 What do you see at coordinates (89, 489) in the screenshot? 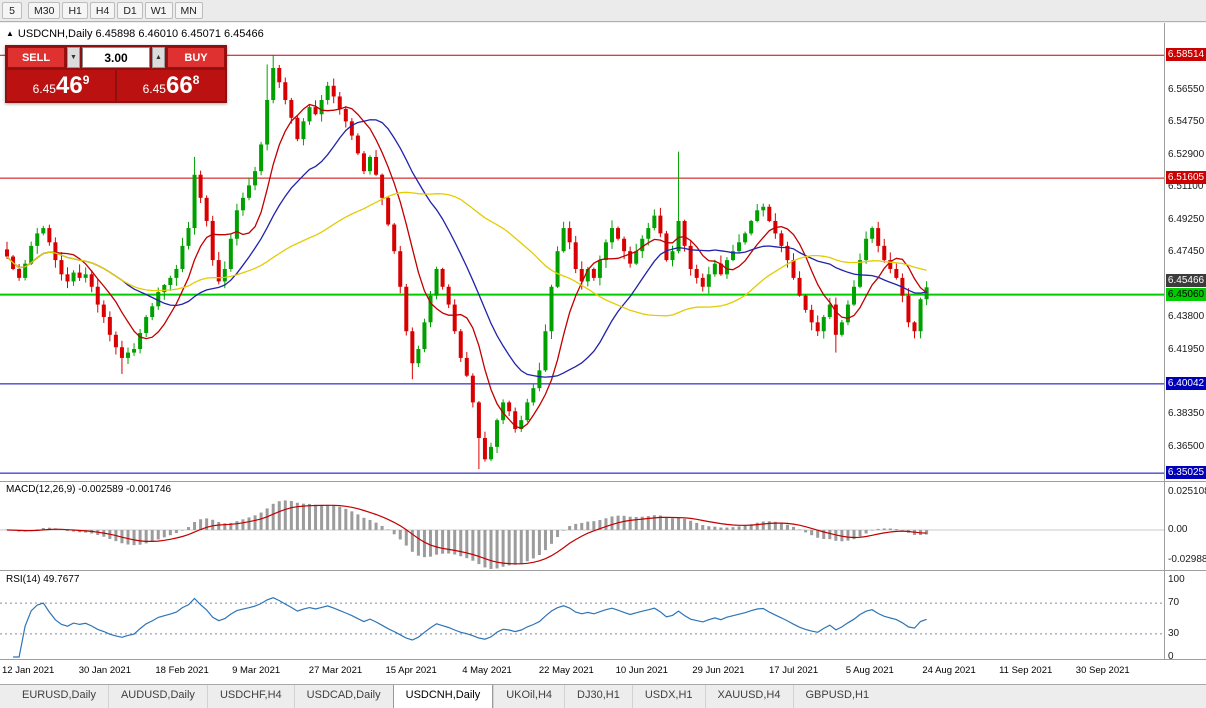
I see `macd-header: MACD(12,26,9) -0.002589 -0.001746` at bounding box center [89, 489].